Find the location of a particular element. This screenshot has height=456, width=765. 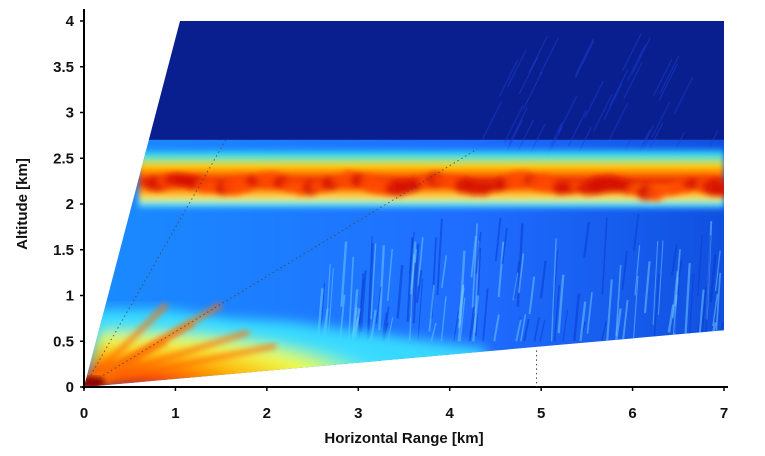

layer-cell is located at coordinates (717, 190).